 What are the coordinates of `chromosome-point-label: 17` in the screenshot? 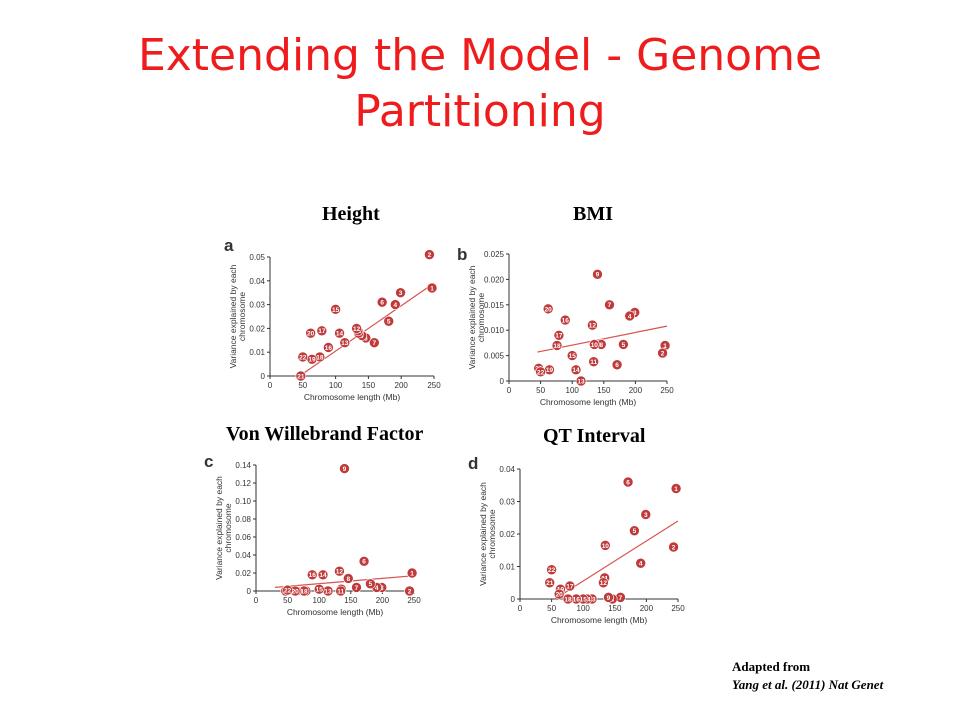 It's located at (322, 331).